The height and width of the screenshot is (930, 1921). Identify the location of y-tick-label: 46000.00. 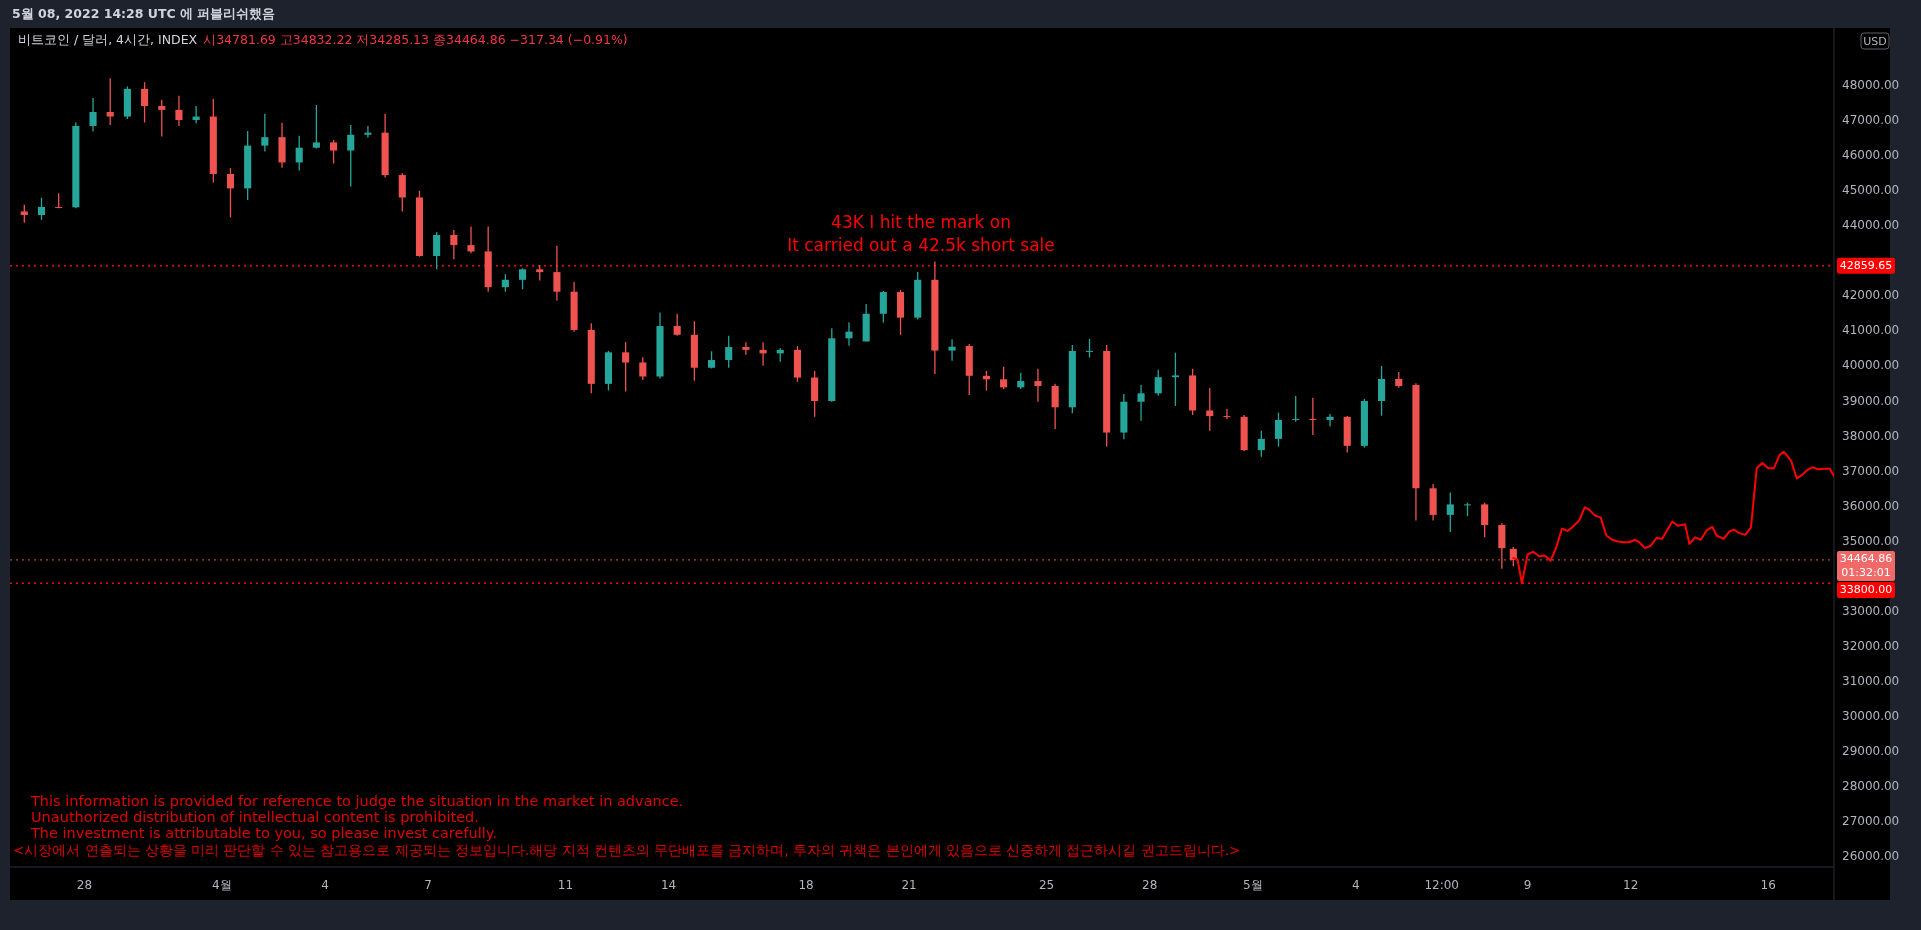
(1871, 155).